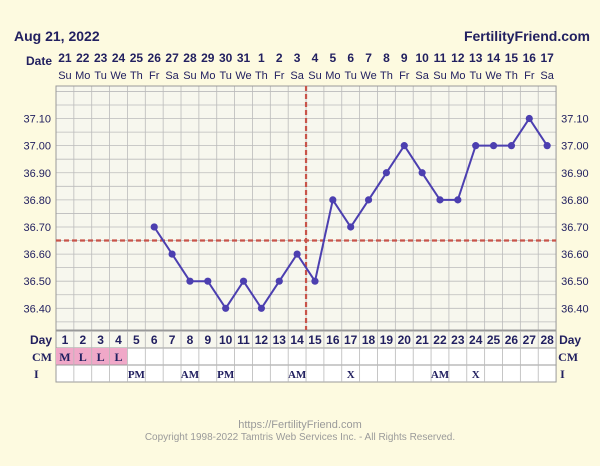  I want to click on day-number: 11, so click(243, 340).